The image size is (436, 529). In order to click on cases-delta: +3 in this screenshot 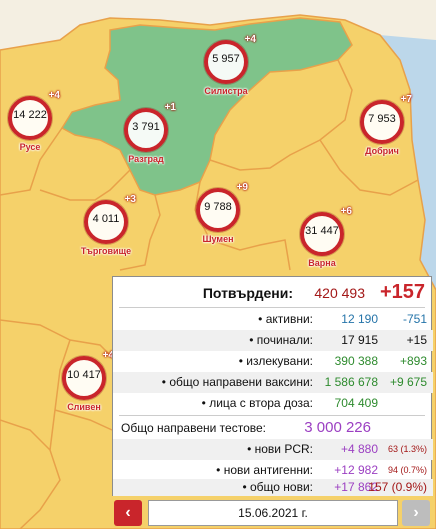, I will do `click(130, 199)`.